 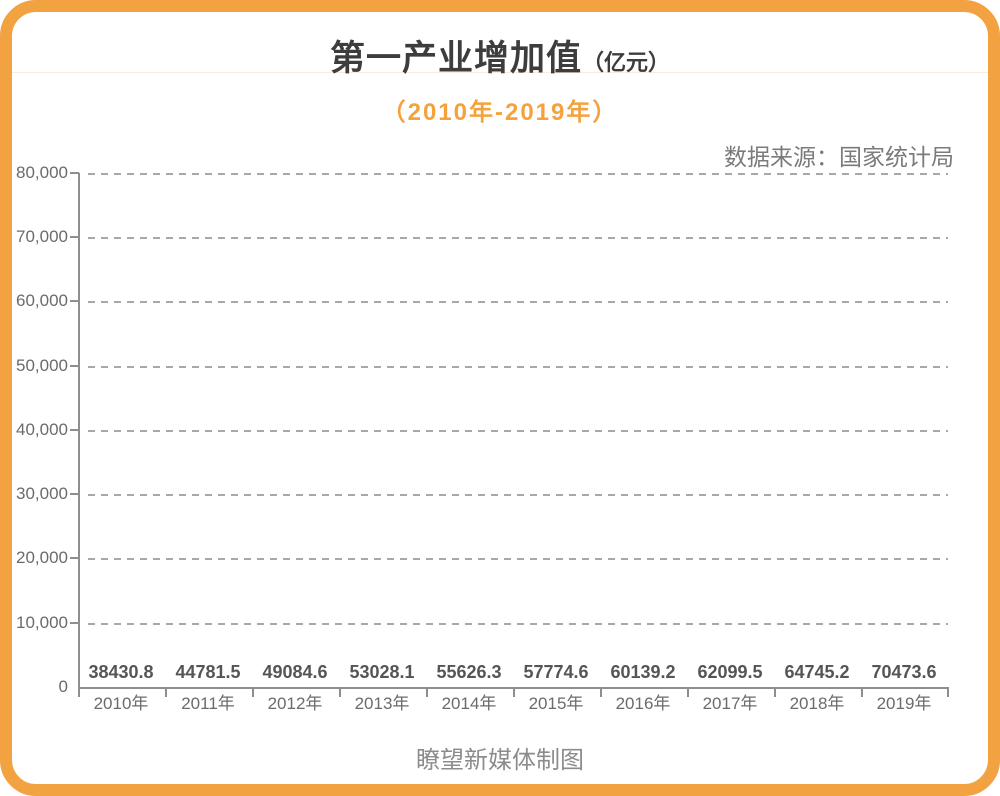 I want to click on value-label: 70473.6, so click(x=904, y=672).